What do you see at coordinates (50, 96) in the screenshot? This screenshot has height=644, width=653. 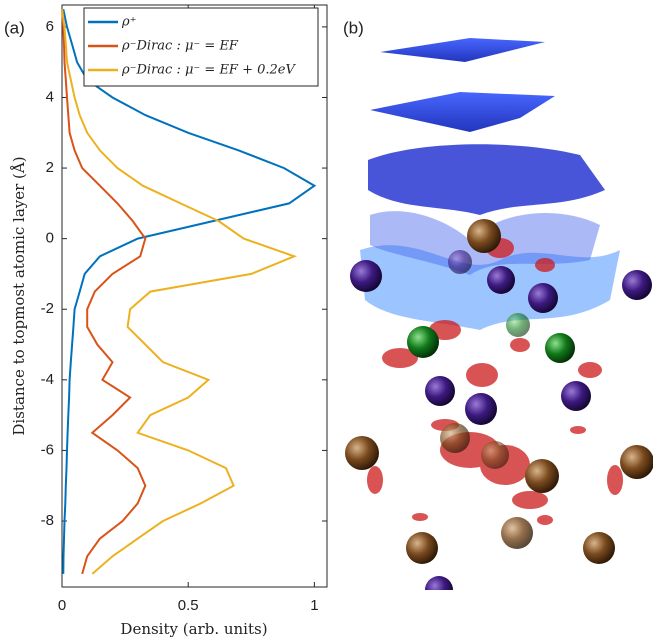 I see `y-tick-label: 4` at bounding box center [50, 96].